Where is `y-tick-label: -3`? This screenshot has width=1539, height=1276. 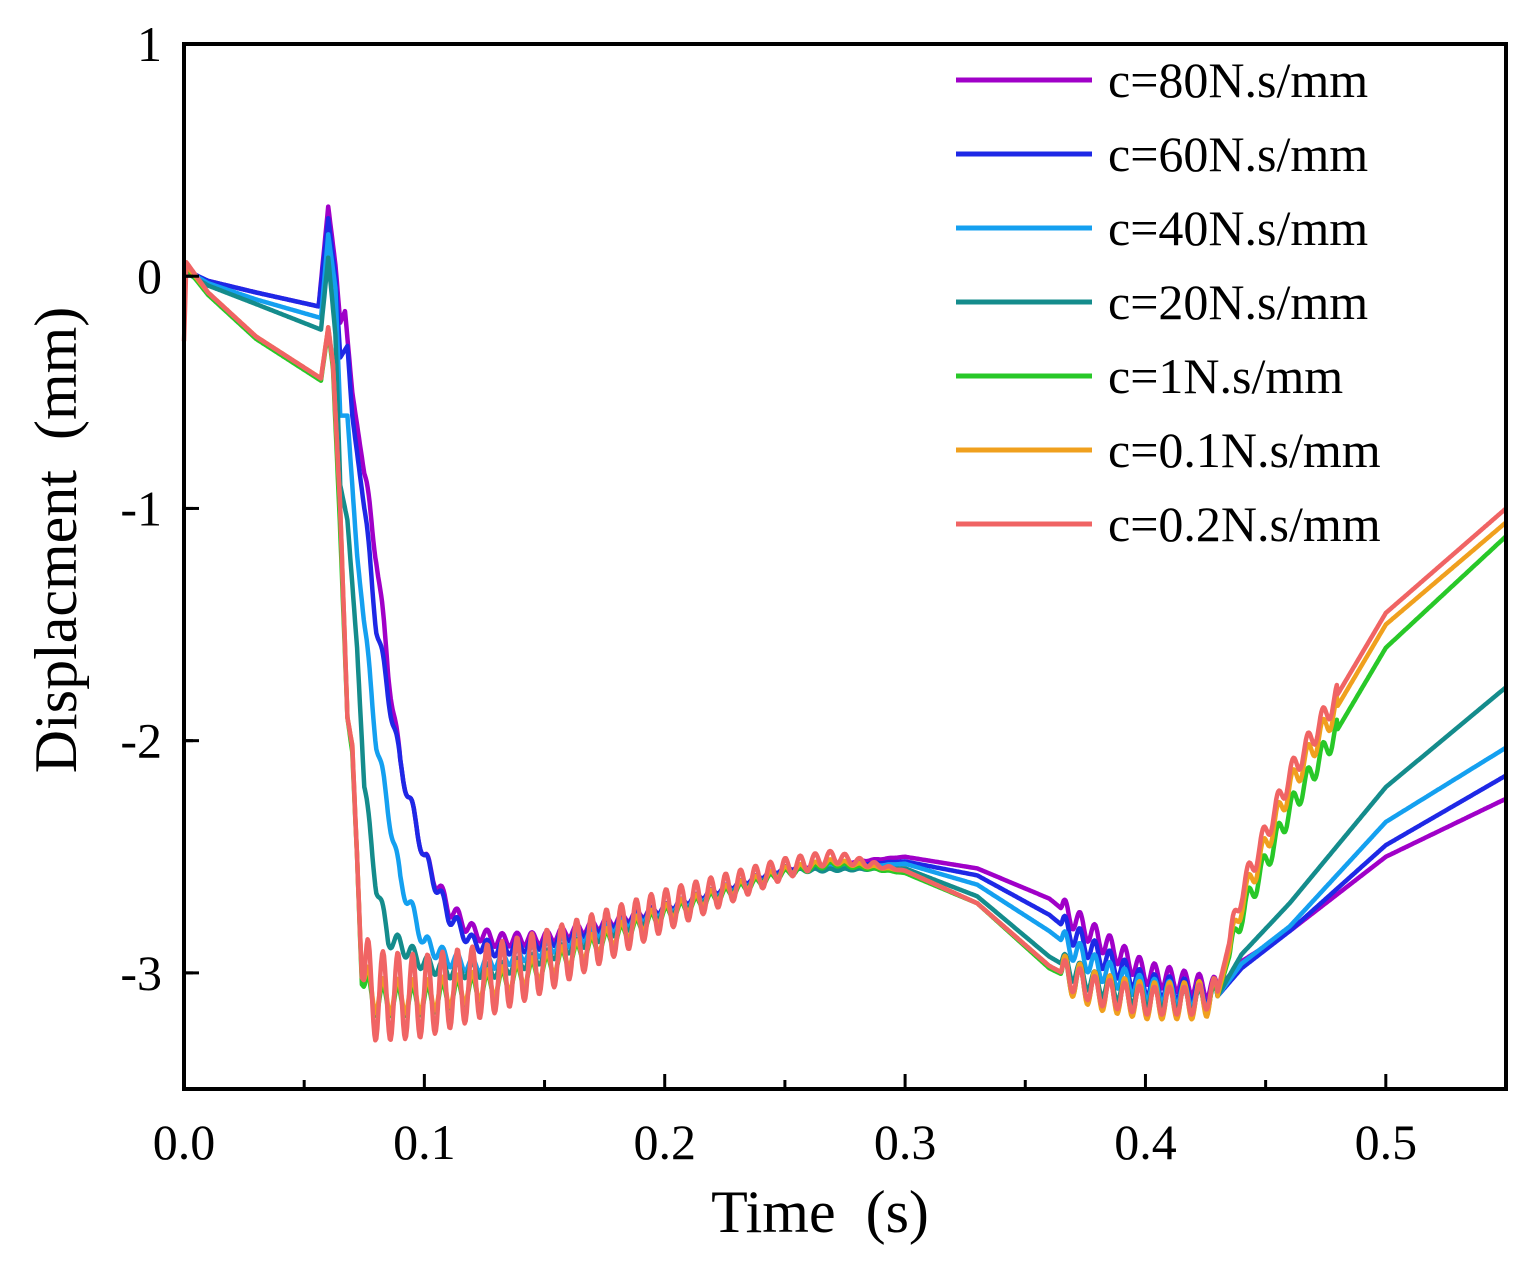 y-tick-label: -3 is located at coordinates (141, 973).